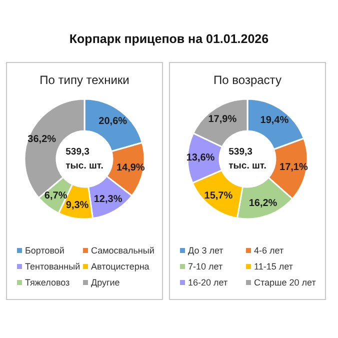  I want to click on data-label: 17,9%, so click(222, 119).